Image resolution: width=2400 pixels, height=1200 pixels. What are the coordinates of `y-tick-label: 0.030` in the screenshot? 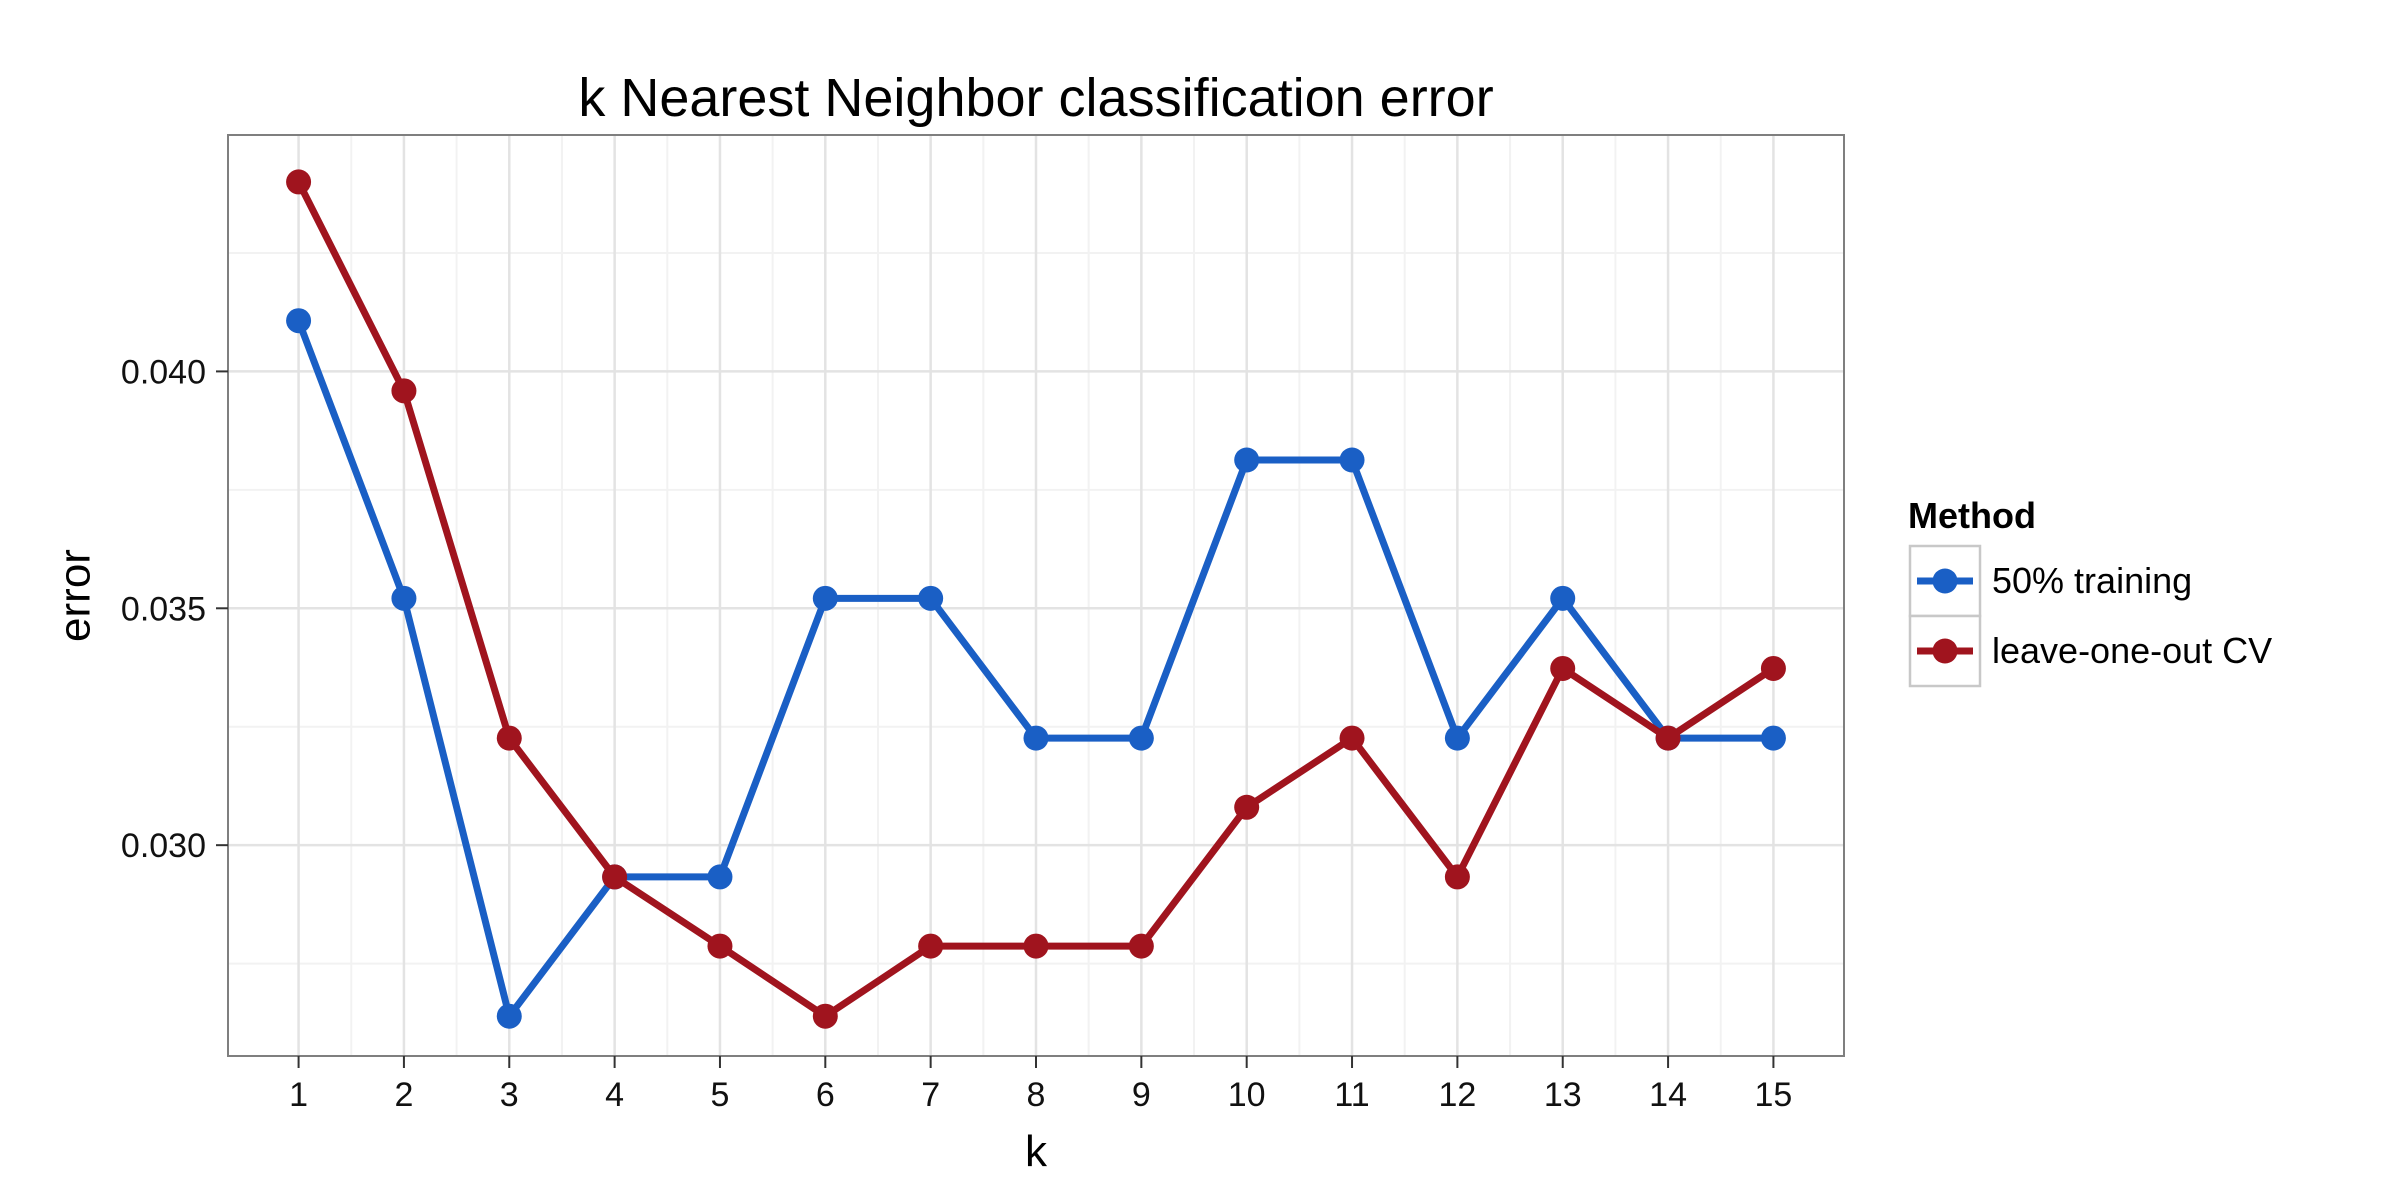 It's located at (163, 846).